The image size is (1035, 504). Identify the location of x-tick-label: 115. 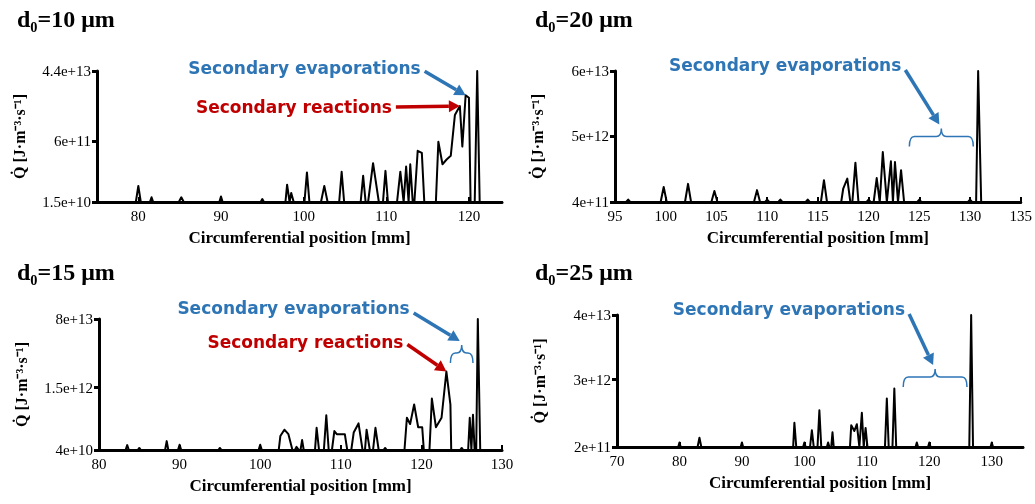
(817, 215).